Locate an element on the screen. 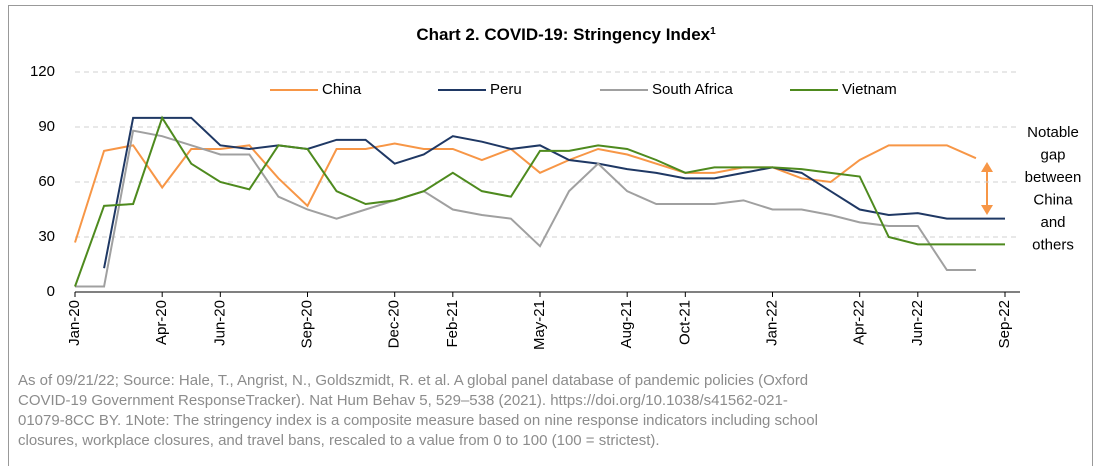 This screenshot has height=466, width=1101. y-tick-label: 30 is located at coordinates (46, 236).